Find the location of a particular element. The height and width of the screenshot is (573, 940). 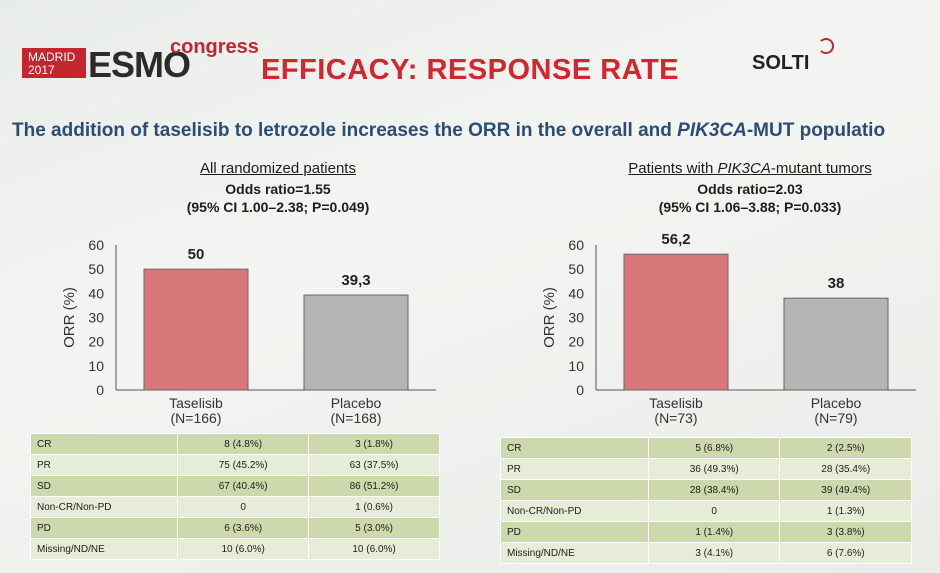

y-tick-label: 30 is located at coordinates (96, 318).